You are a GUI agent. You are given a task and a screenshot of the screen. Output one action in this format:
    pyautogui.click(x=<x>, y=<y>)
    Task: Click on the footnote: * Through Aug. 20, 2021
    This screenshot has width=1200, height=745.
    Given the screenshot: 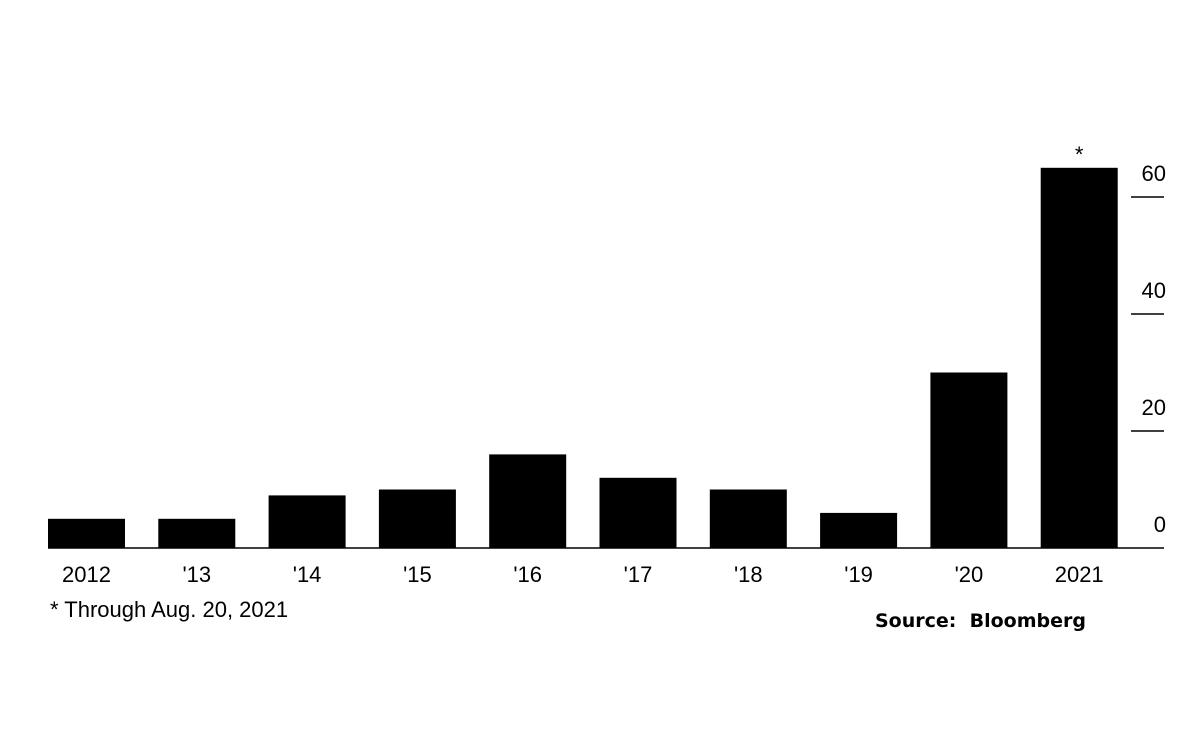 What is the action you would take?
    pyautogui.click(x=169, y=609)
    